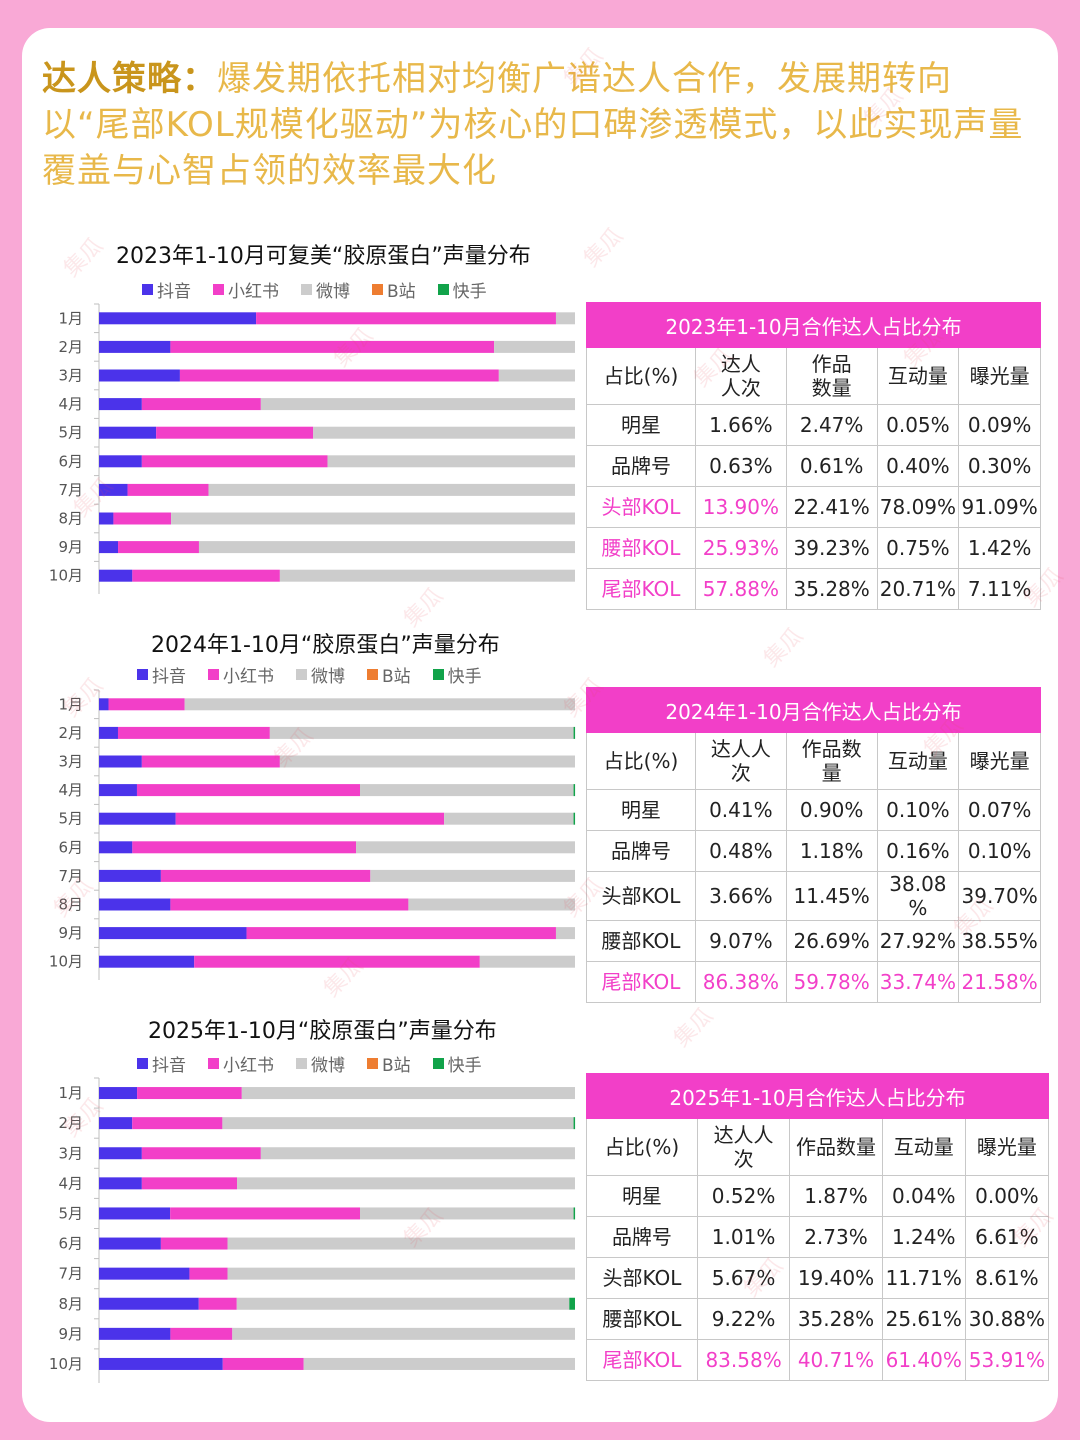 This screenshot has height=1440, width=1080. I want to click on y-tick-label: 5月, so click(70, 819).